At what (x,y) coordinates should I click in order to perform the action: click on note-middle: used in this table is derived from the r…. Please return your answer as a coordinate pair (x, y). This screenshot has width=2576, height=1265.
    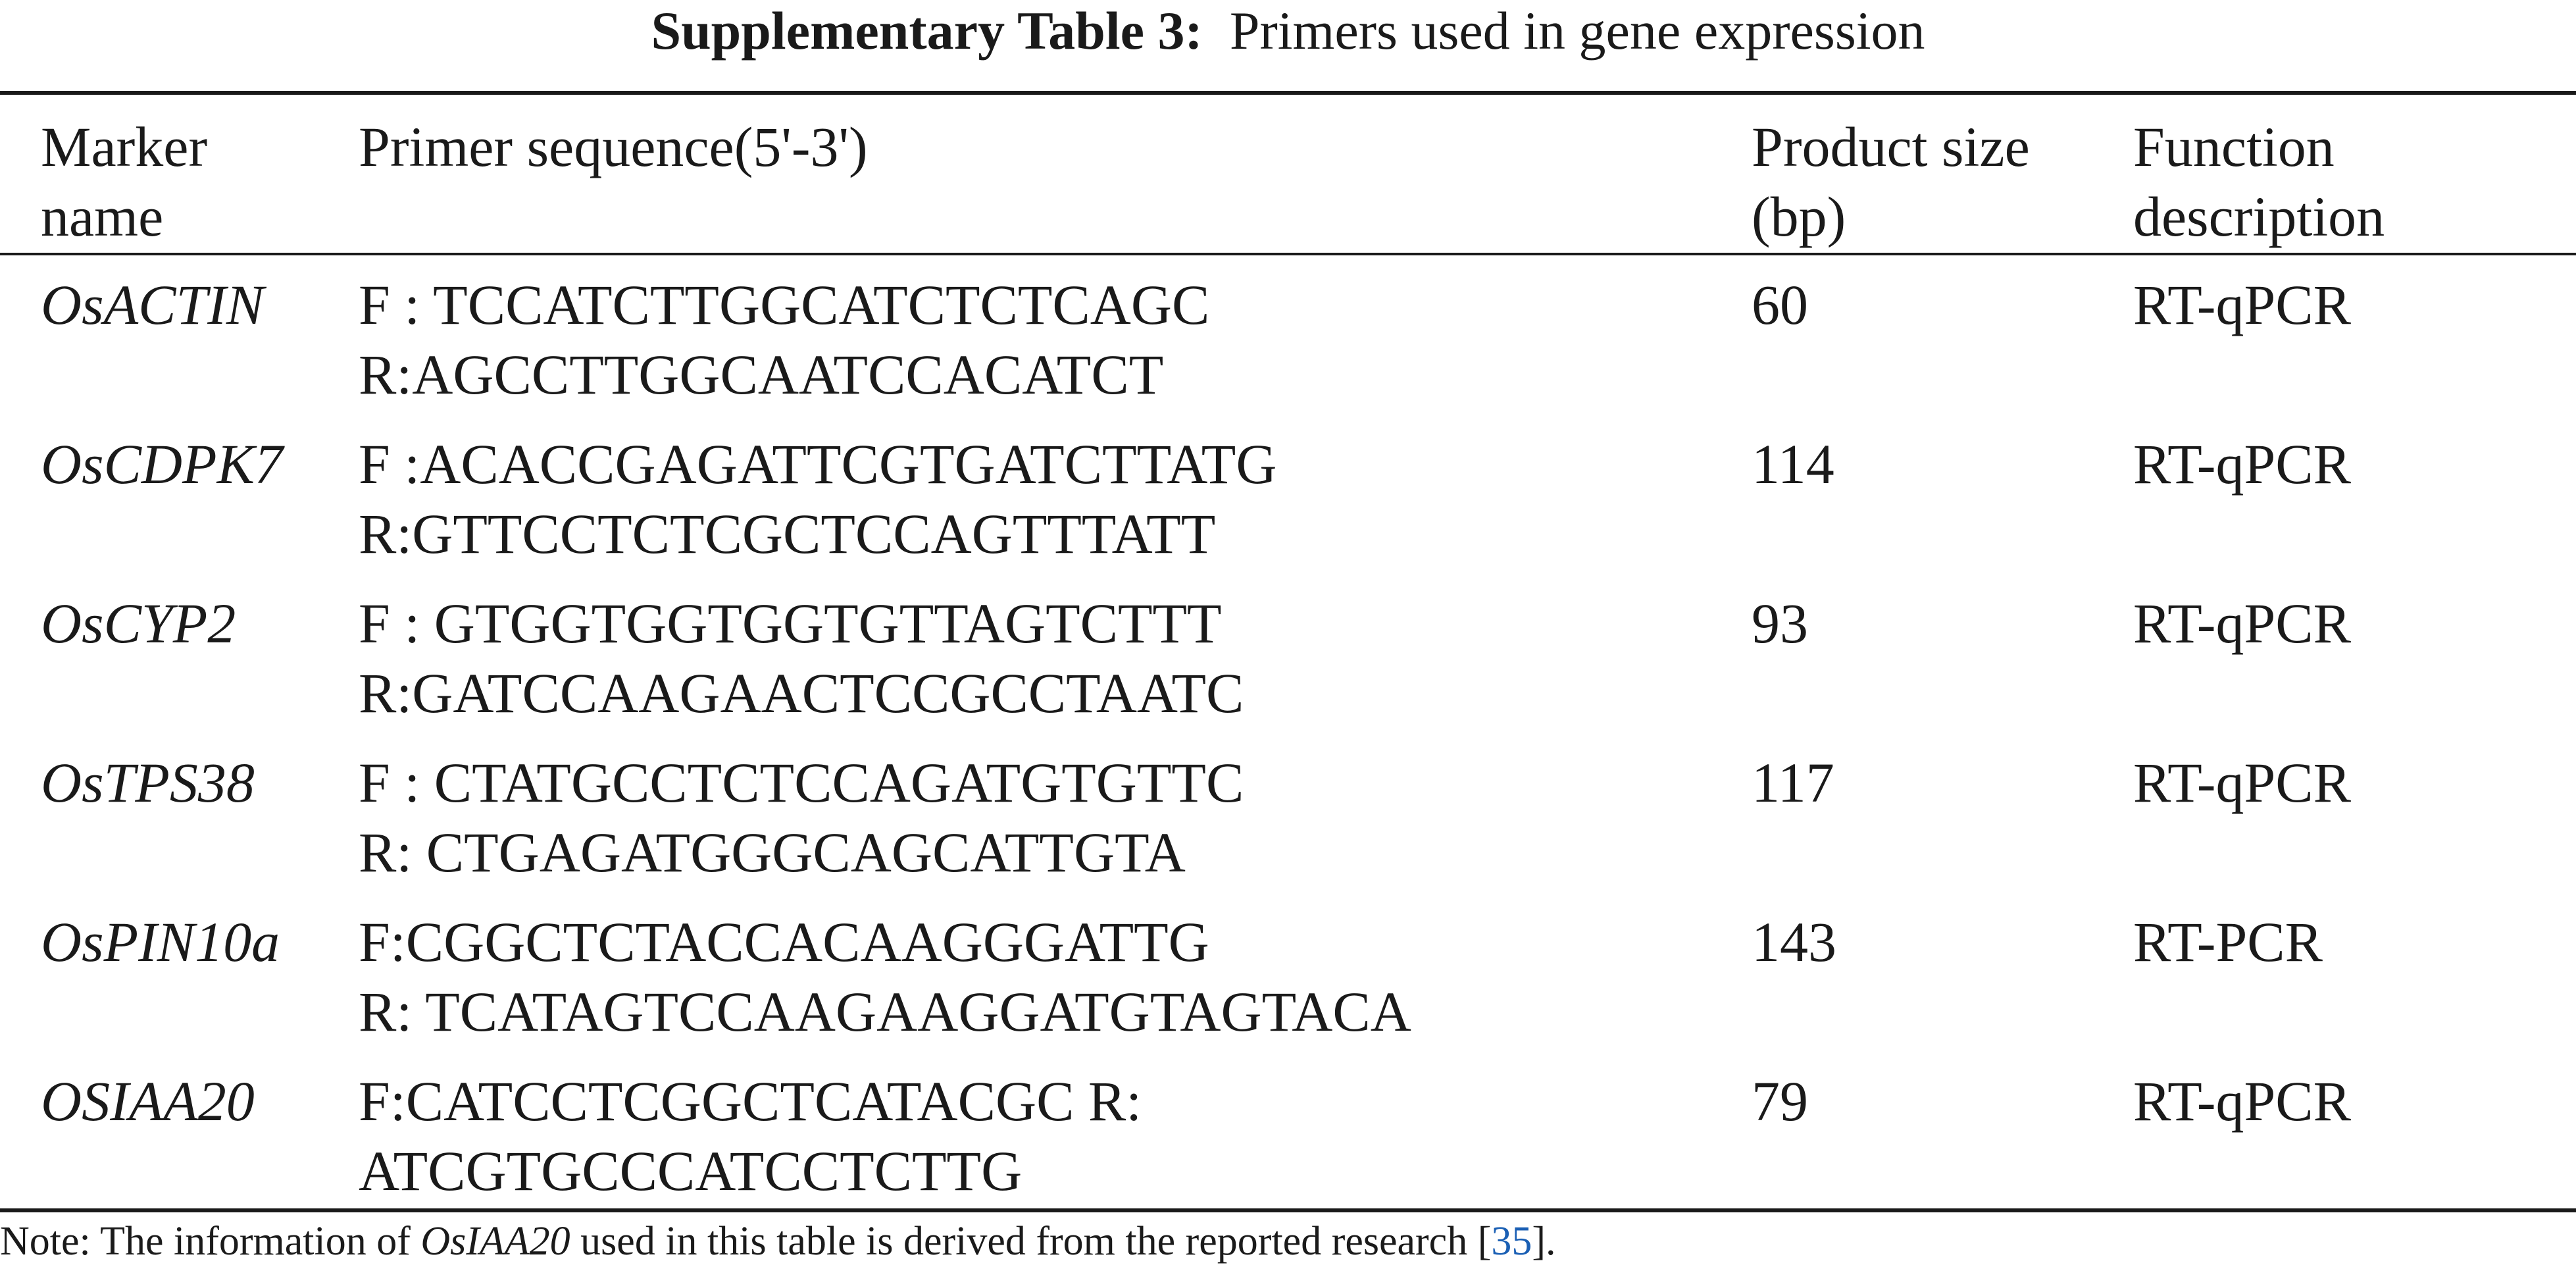
    Looking at the image, I should click on (1031, 1242).